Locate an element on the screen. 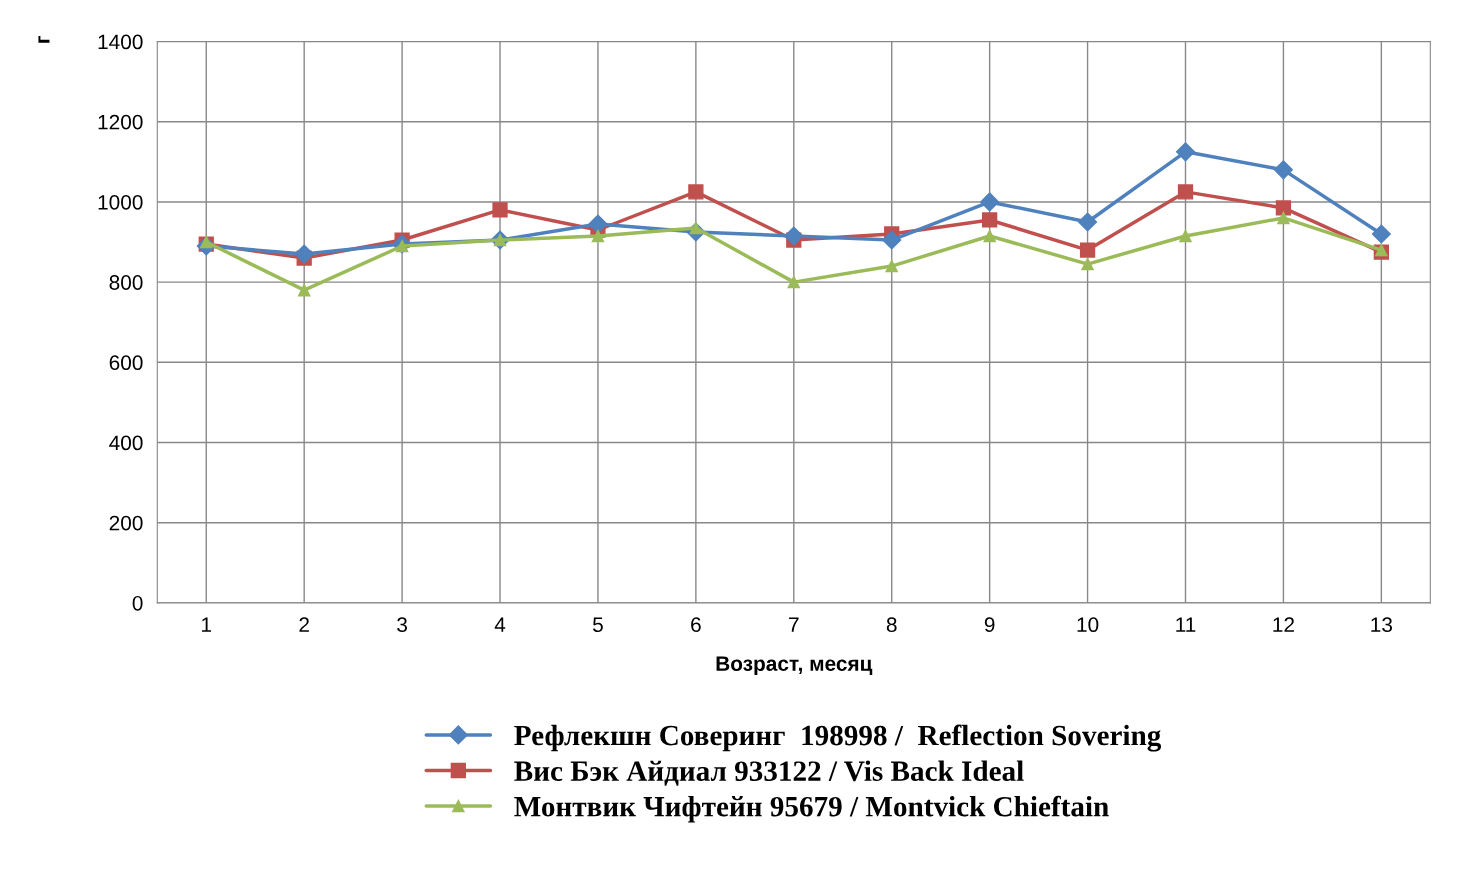 Image resolution: width=1470 pixels, height=884 pixels. x-tick-label: 9 is located at coordinates (989, 625).